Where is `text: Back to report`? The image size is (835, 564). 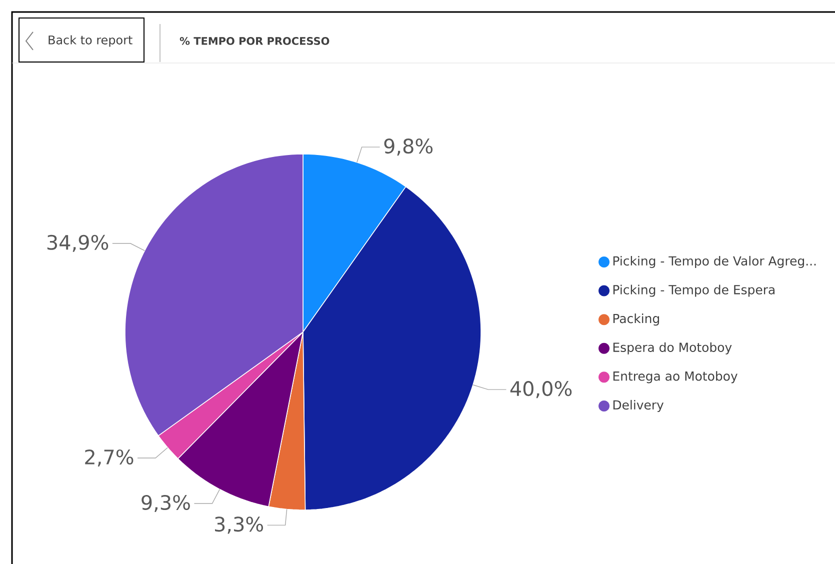
text: Back to report is located at coordinates (90, 41).